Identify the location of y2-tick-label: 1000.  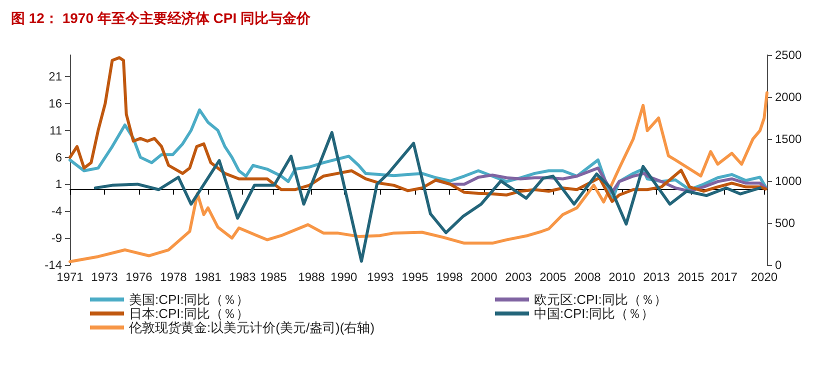
(788, 181).